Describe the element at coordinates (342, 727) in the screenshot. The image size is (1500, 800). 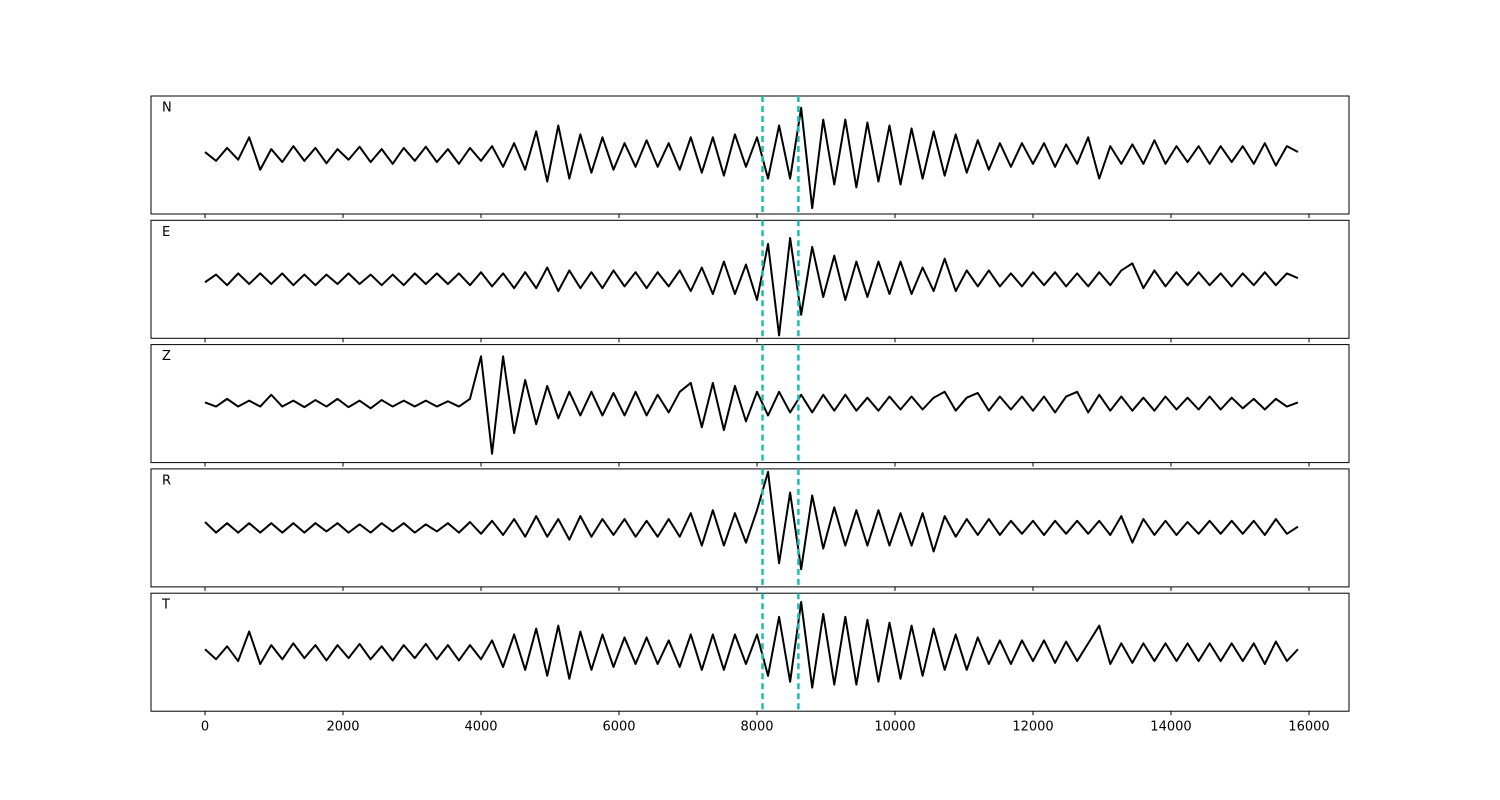
I see `x-tick-label: 2000` at that location.